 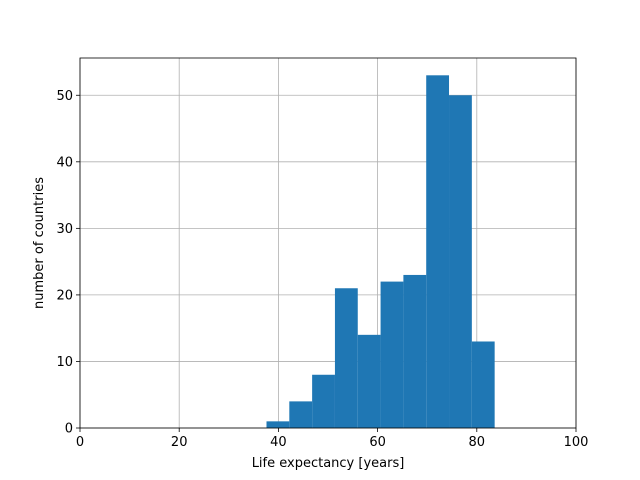 What do you see at coordinates (278, 442) in the screenshot?
I see `x-tick-label: 40` at bounding box center [278, 442].